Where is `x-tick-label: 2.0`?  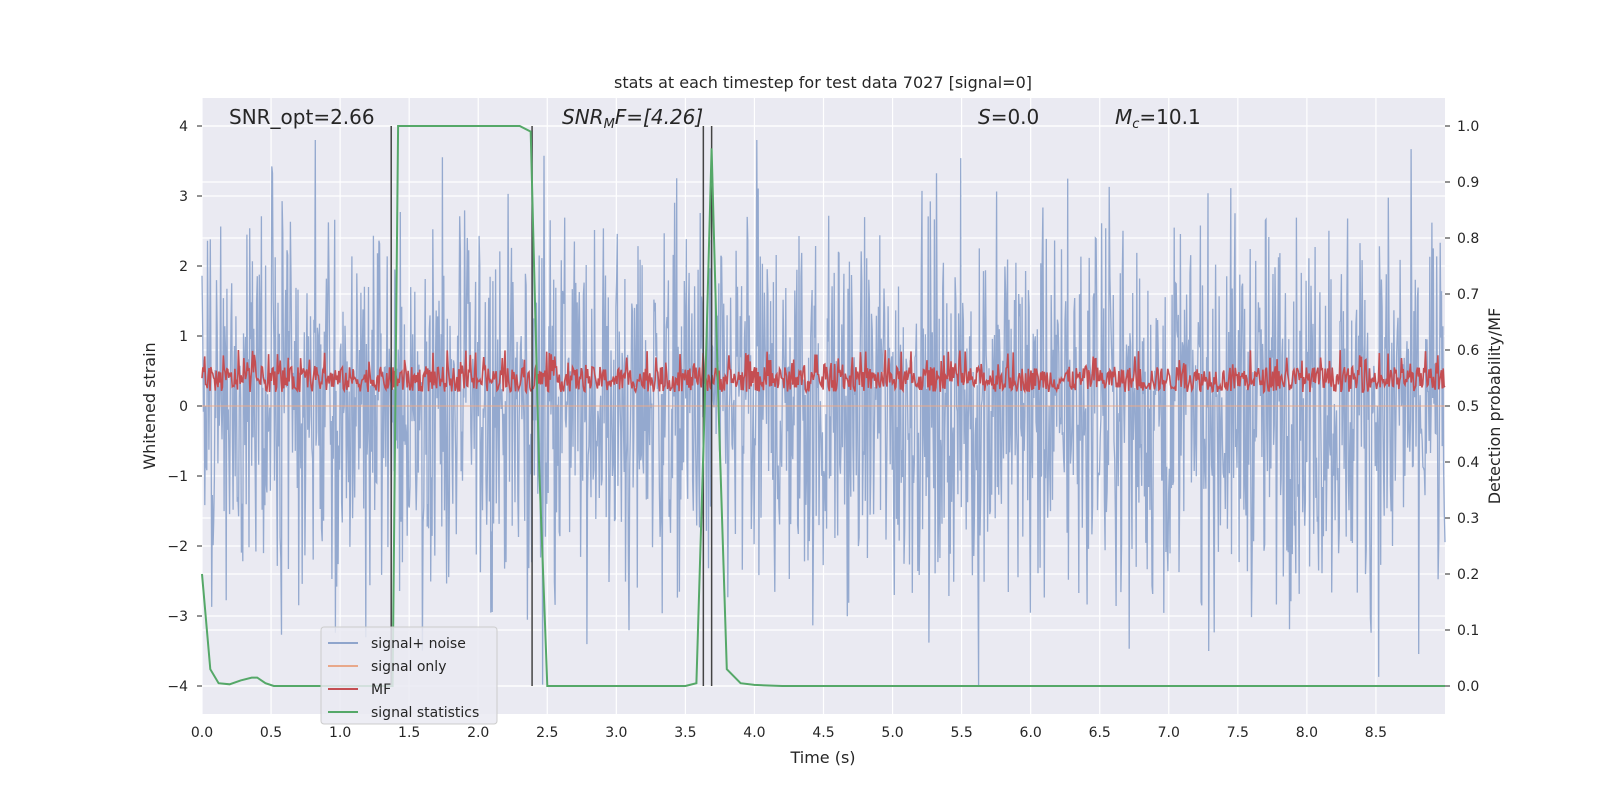 x-tick-label: 2.0 is located at coordinates (478, 733).